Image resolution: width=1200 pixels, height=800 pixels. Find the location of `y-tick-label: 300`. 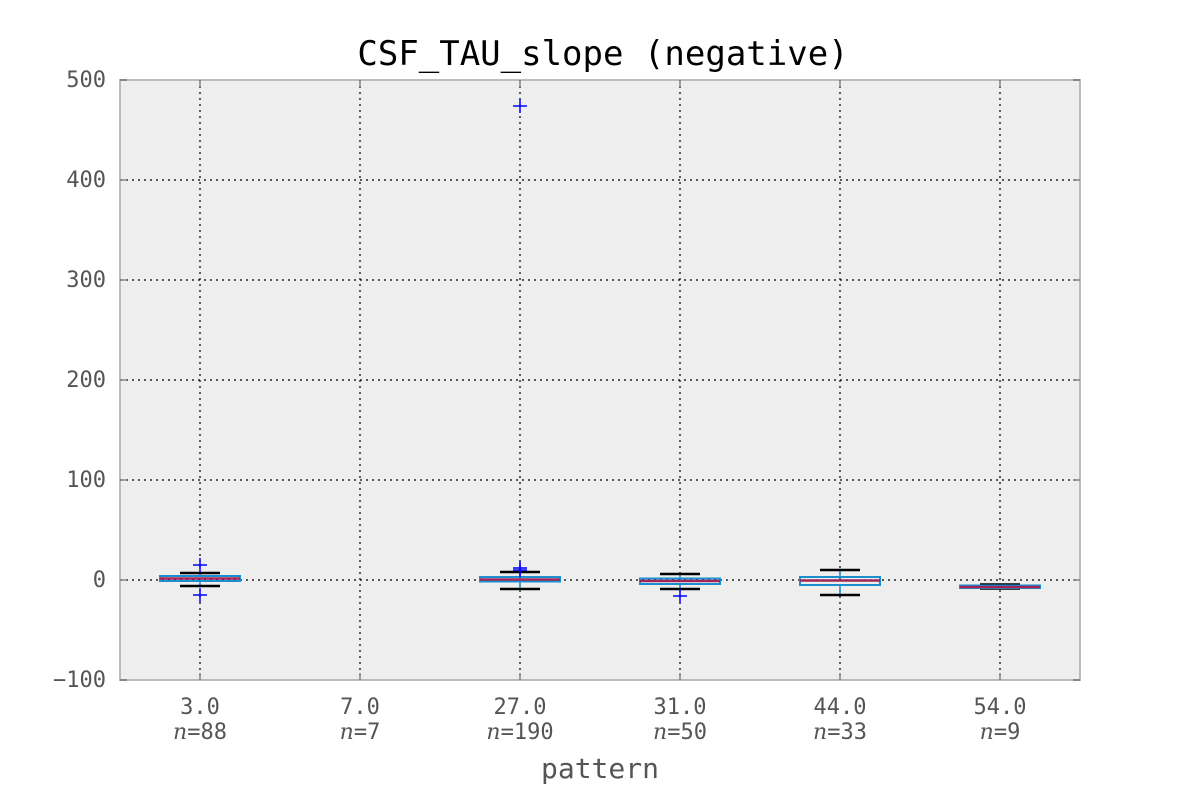

y-tick-label: 300 is located at coordinates (86, 280).